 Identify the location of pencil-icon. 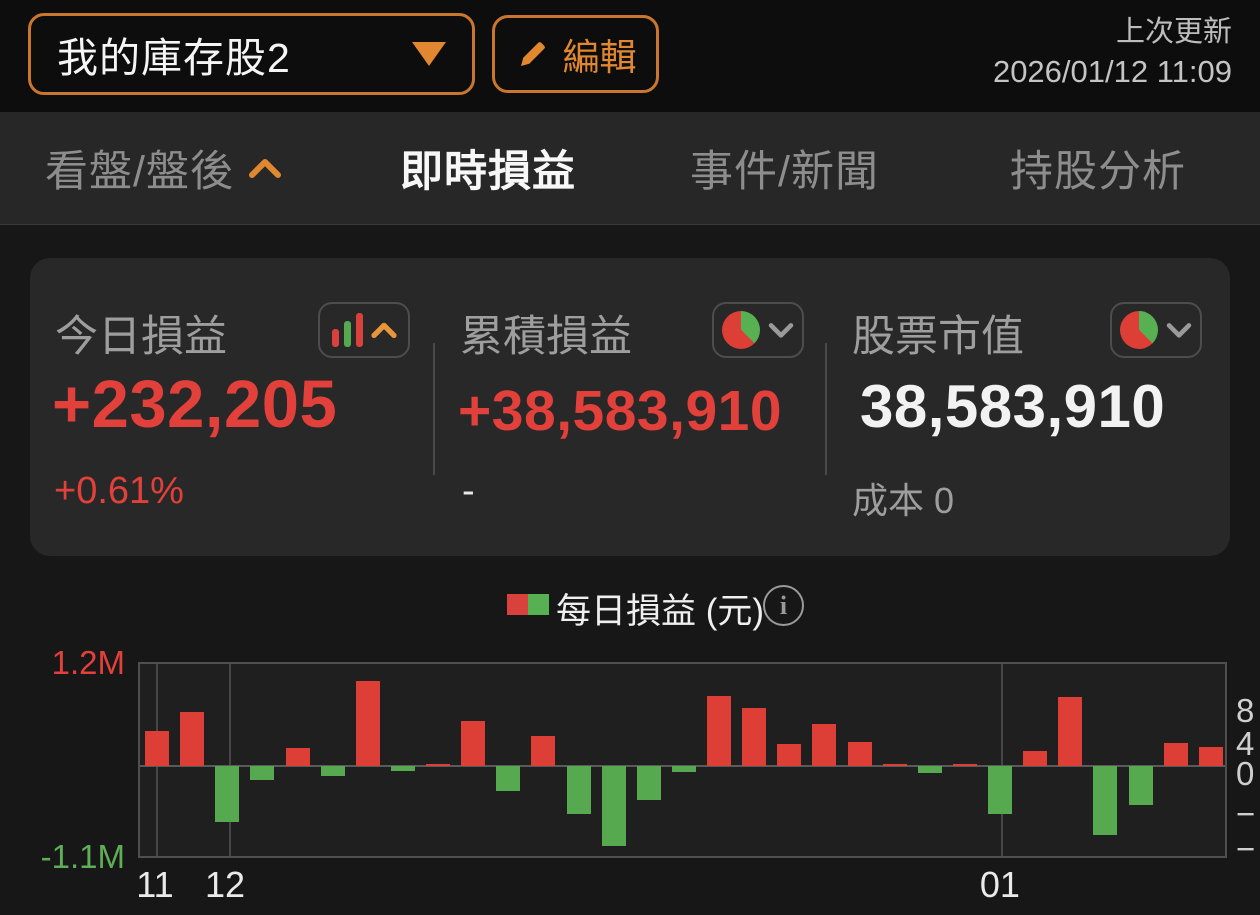
(532, 54).